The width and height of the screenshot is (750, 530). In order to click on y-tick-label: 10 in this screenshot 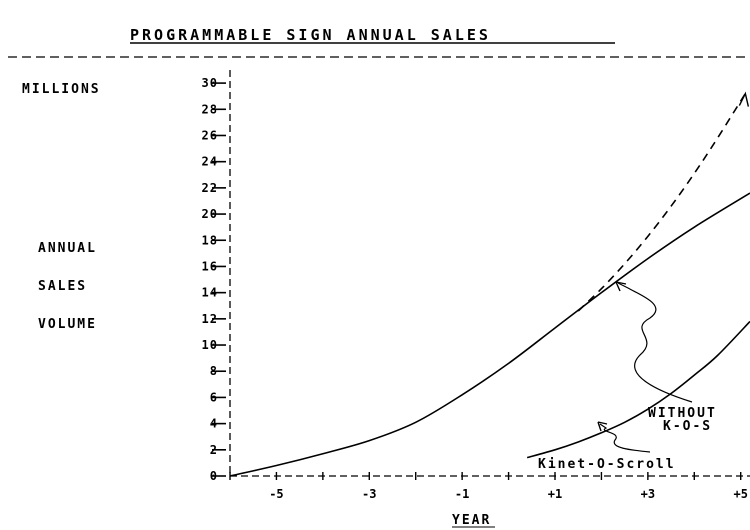, I will do `click(210, 345)`.